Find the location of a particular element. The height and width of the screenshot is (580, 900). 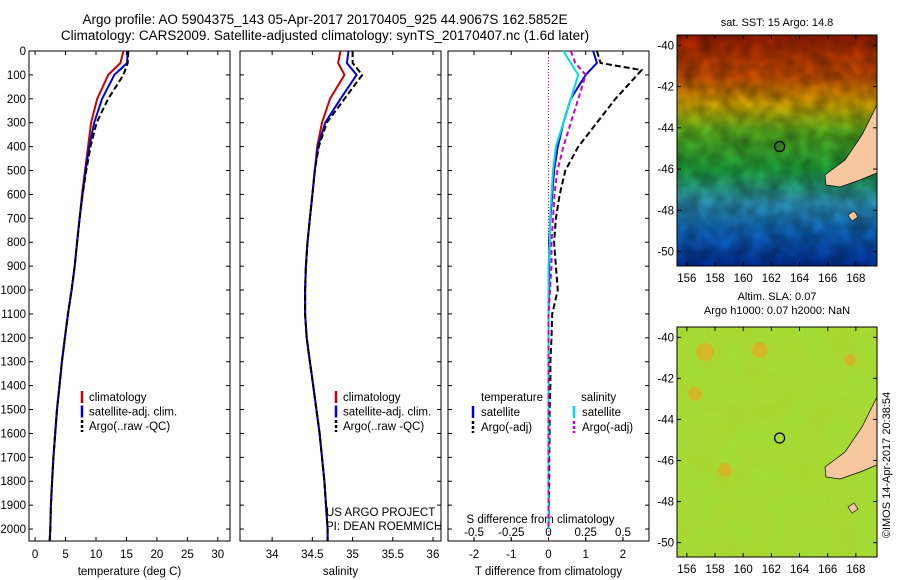

x-tick-label: -1 is located at coordinates (511, 555).